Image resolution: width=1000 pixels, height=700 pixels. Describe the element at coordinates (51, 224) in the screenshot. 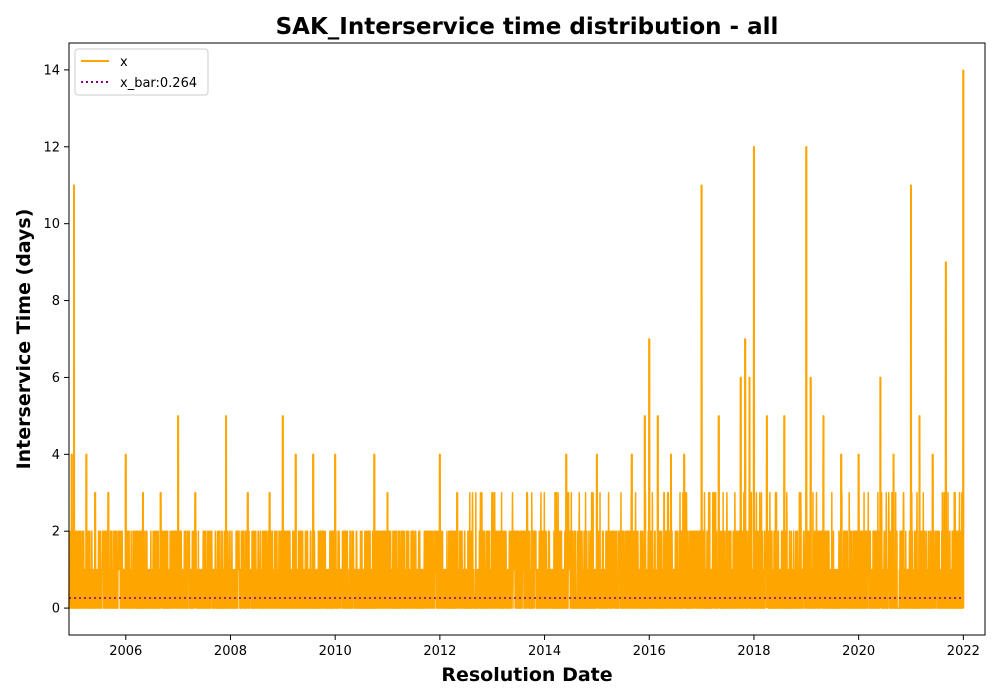

I see `y-tick-label: 10` at that location.